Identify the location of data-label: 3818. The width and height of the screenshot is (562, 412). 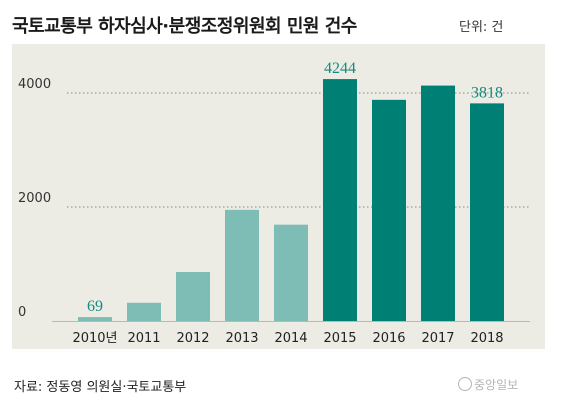
(487, 92).